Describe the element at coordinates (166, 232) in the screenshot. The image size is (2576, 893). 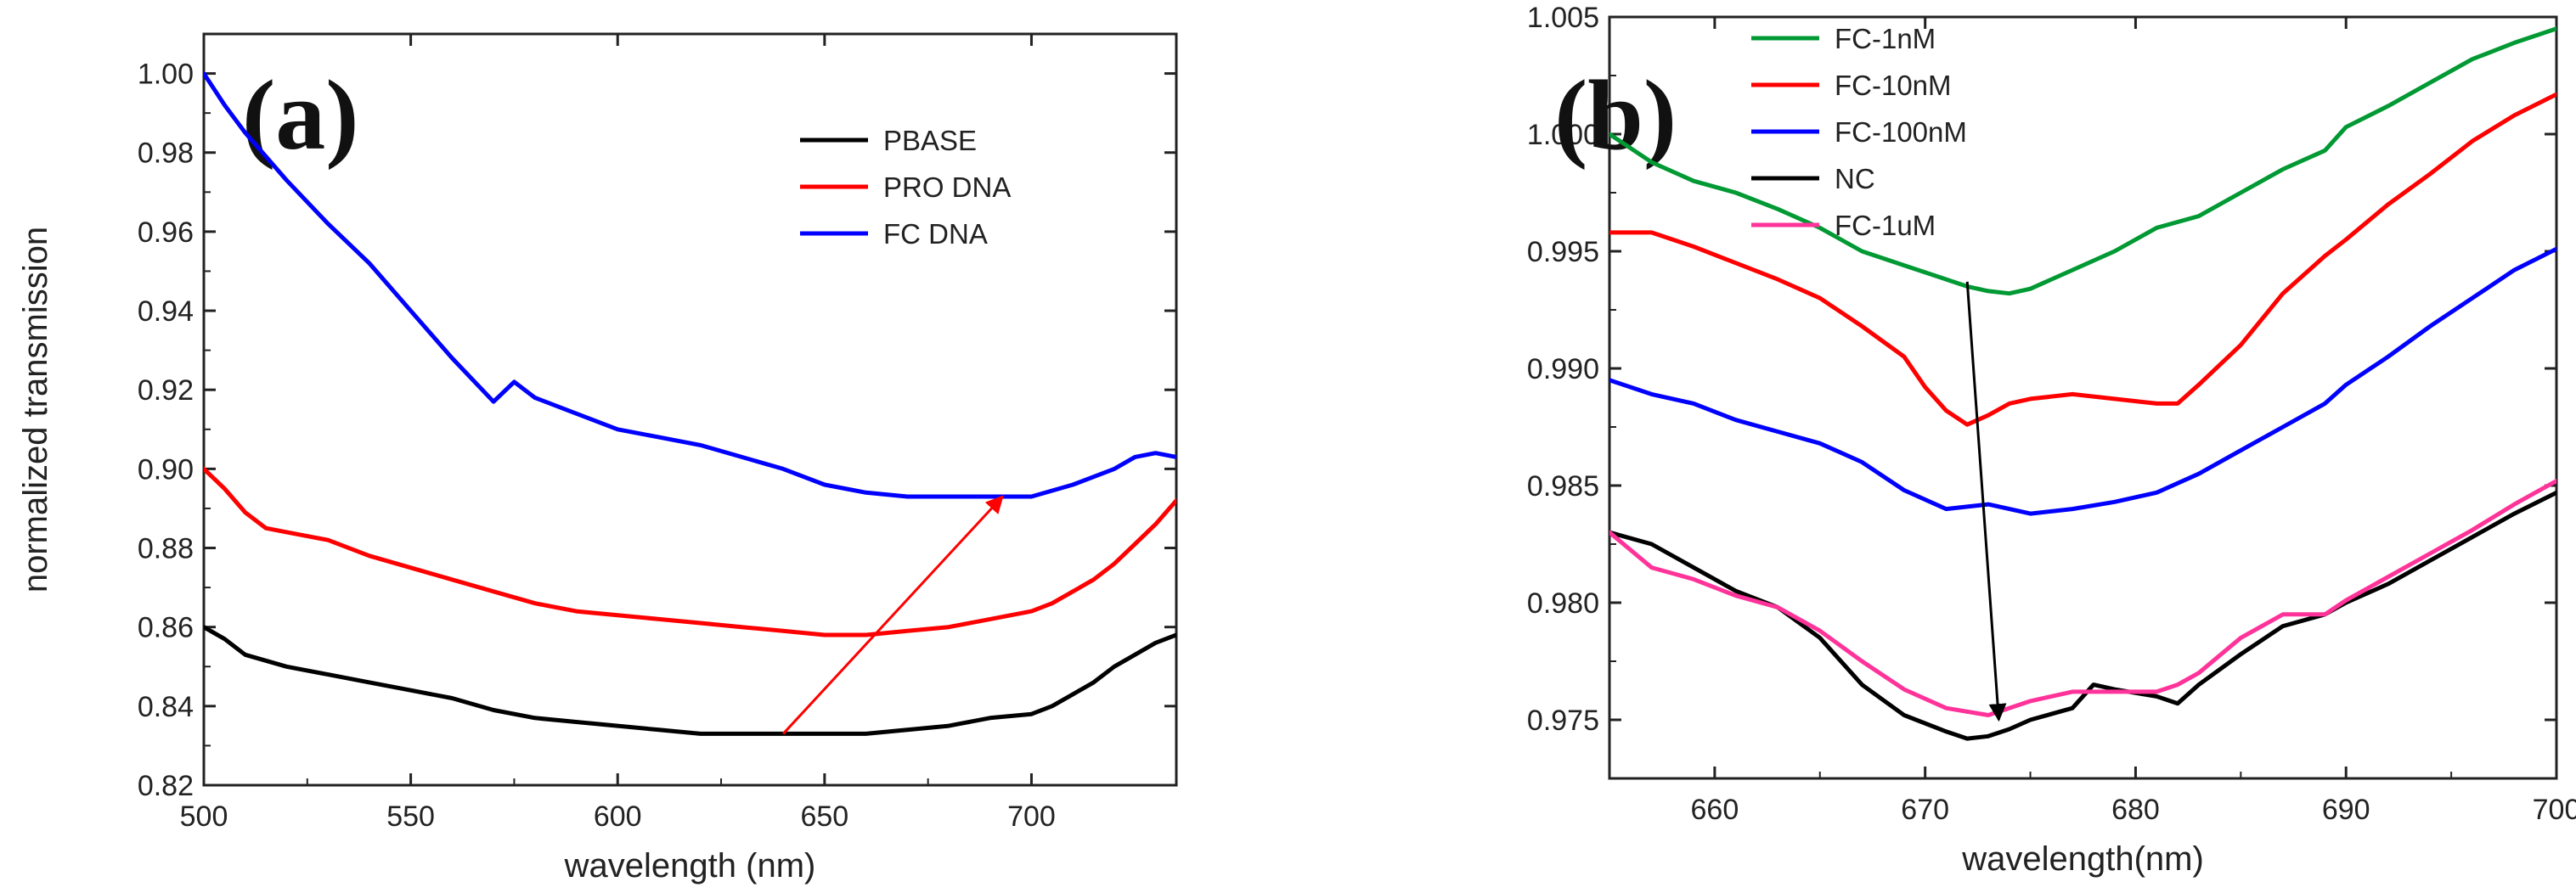
I see `y-tick-label: 0.96` at that location.